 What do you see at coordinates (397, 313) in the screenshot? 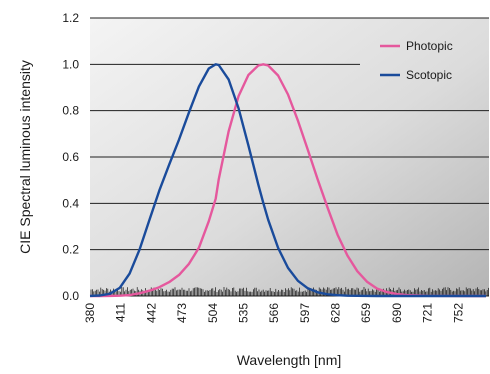
I see `x-tick-label: 690` at bounding box center [397, 313].